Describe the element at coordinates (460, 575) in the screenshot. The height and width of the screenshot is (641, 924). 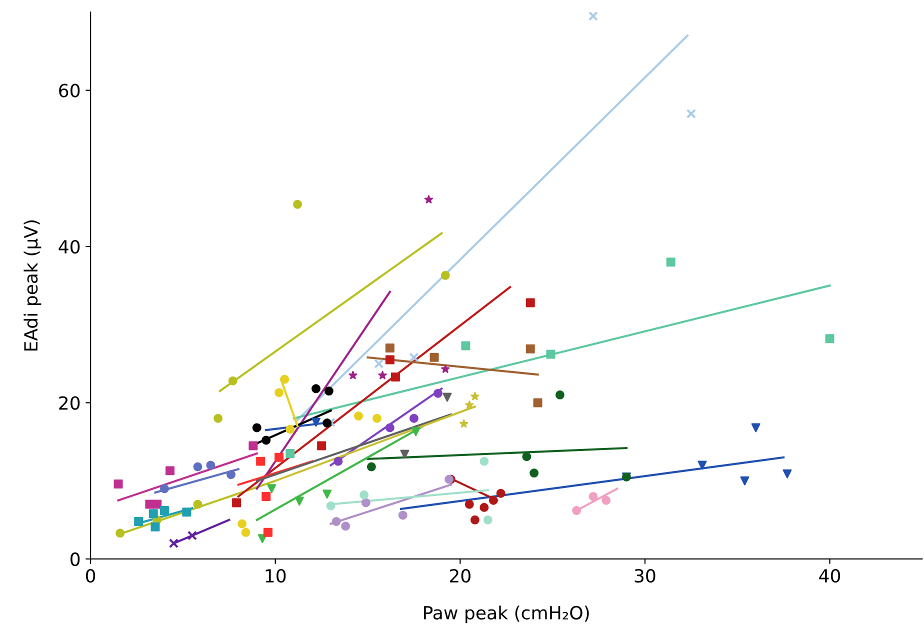
I see `x-tick-label: 20` at that location.